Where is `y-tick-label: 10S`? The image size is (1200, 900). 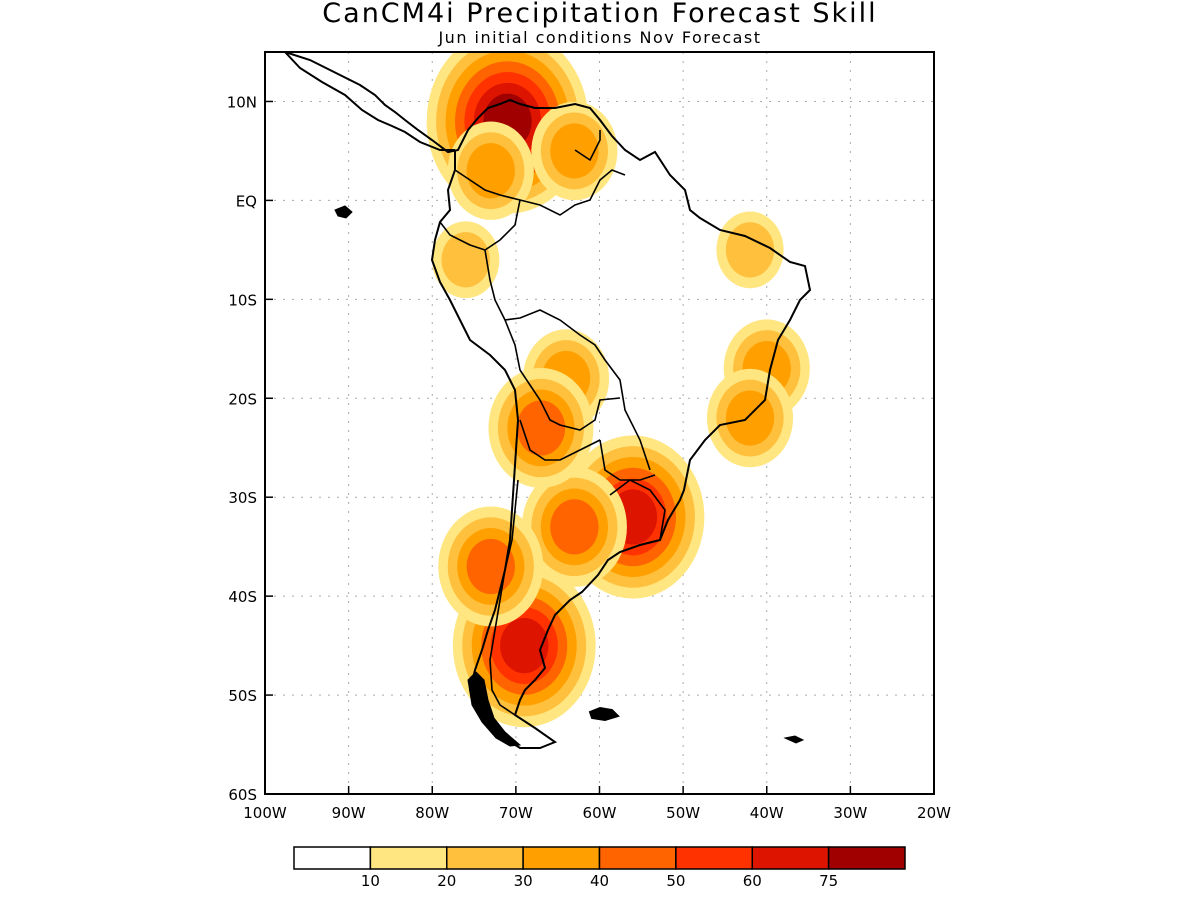 y-tick-label: 10S is located at coordinates (242, 300).